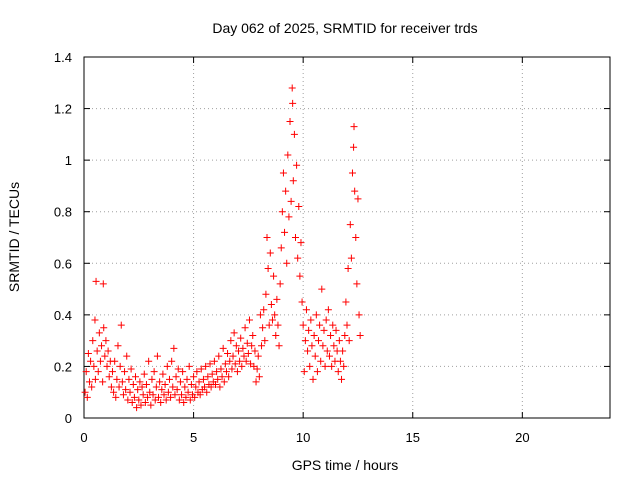  What do you see at coordinates (63, 263) in the screenshot?
I see `y-tick-label: 0.6` at bounding box center [63, 263].